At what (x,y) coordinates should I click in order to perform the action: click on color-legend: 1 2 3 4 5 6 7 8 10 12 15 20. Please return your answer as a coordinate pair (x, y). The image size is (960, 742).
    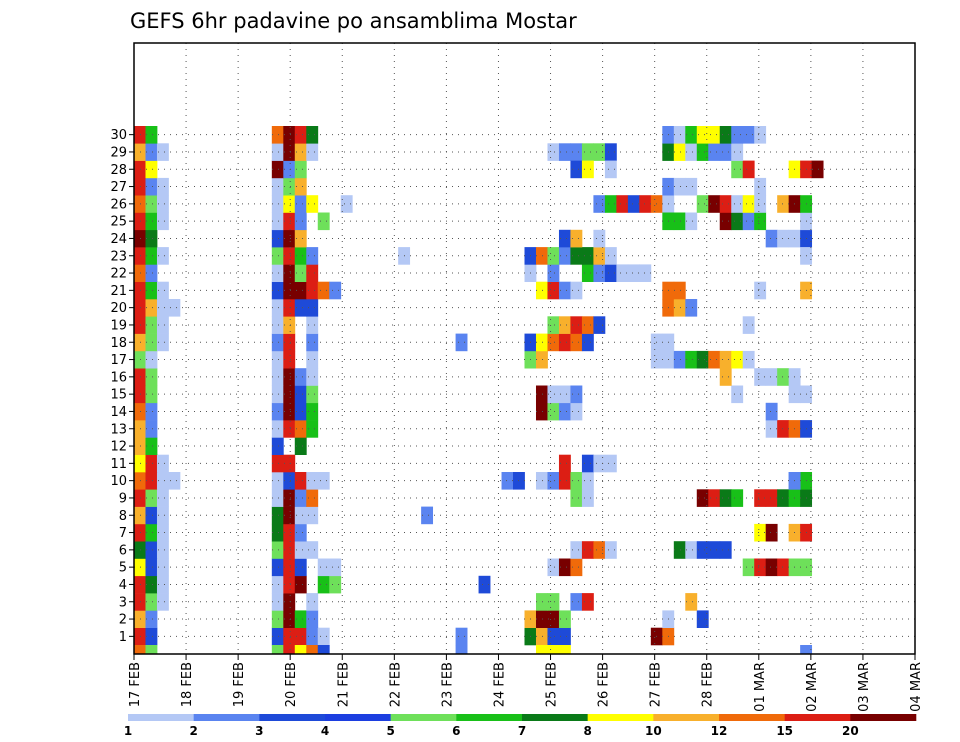
    Looking at the image, I should click on (520, 726).